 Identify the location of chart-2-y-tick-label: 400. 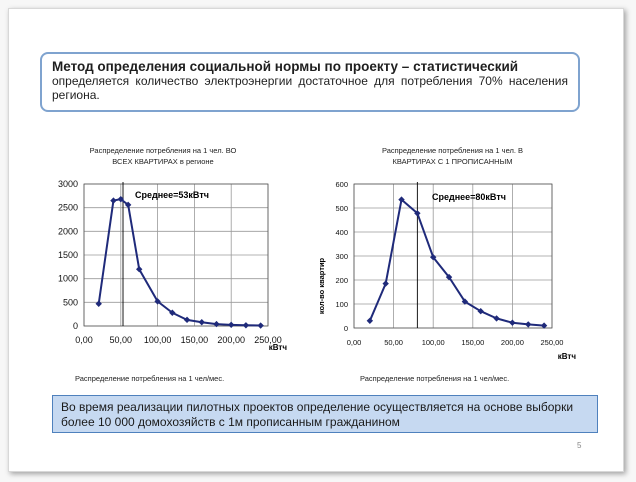
(341, 232).